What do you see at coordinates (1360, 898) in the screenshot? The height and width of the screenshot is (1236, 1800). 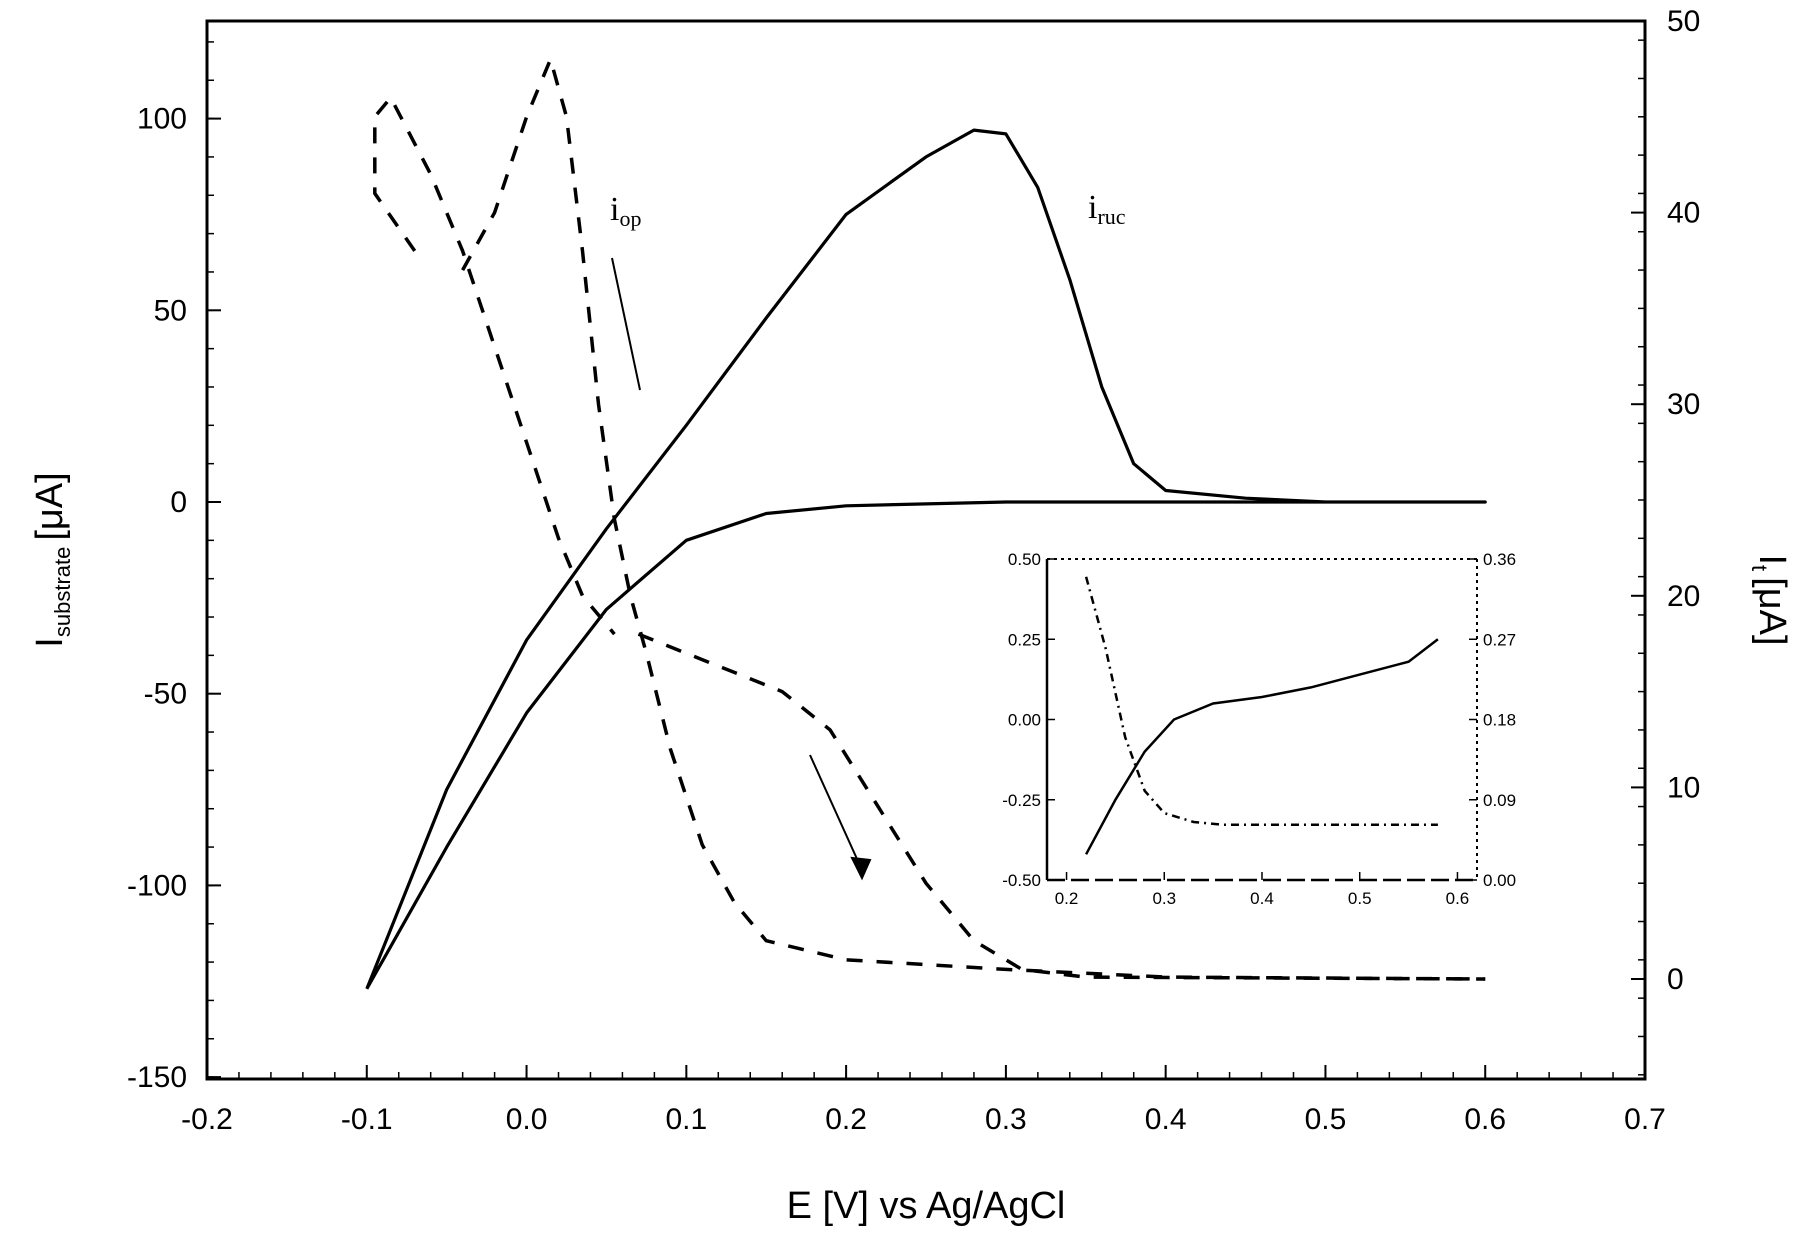 I see `inset-x-tick-label: 0.5` at bounding box center [1360, 898].